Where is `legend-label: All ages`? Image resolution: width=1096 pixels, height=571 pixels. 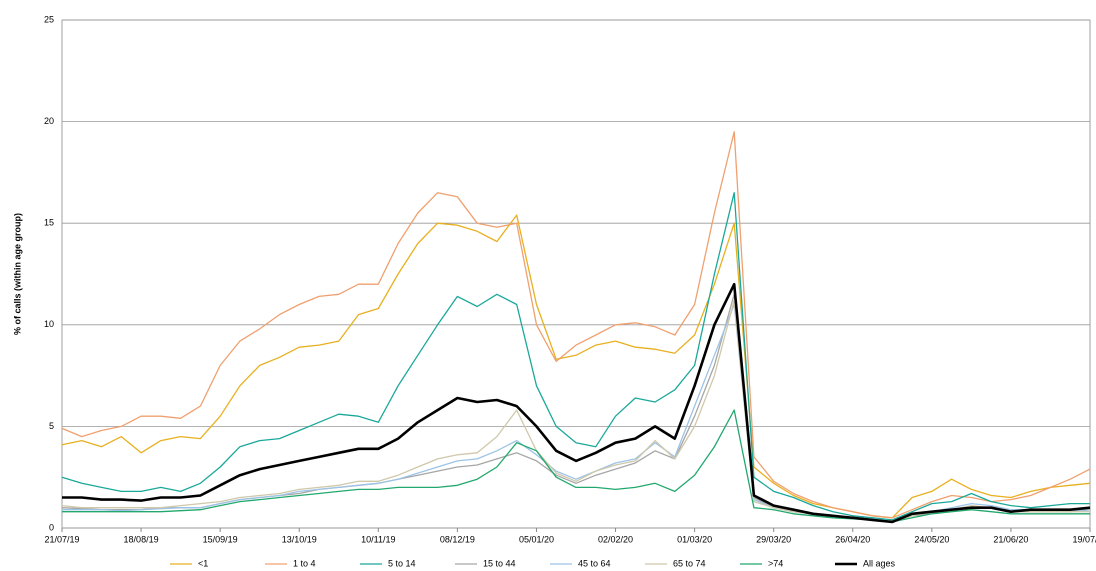 legend-label: All ages is located at coordinates (879, 563).